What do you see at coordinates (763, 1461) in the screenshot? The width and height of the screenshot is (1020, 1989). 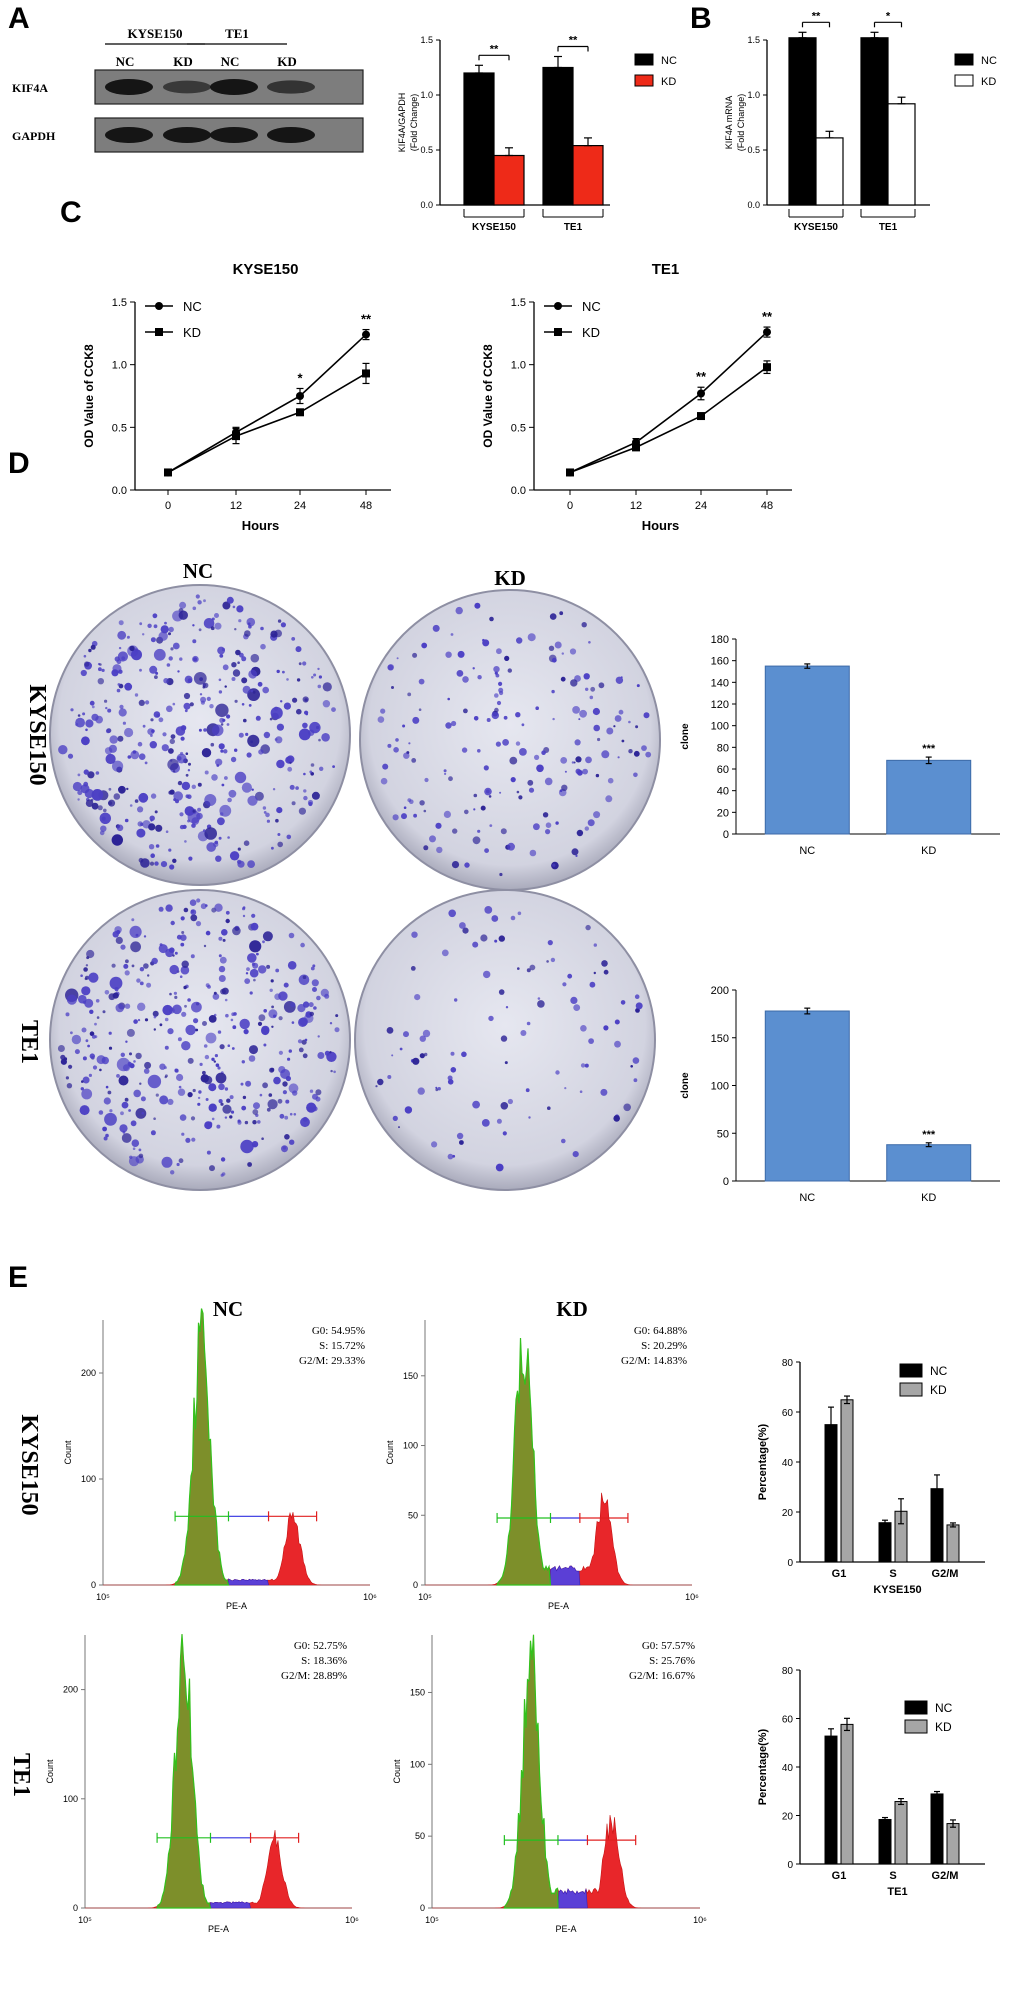 I see `y-axis-label: Percentage(%)` at bounding box center [763, 1461].